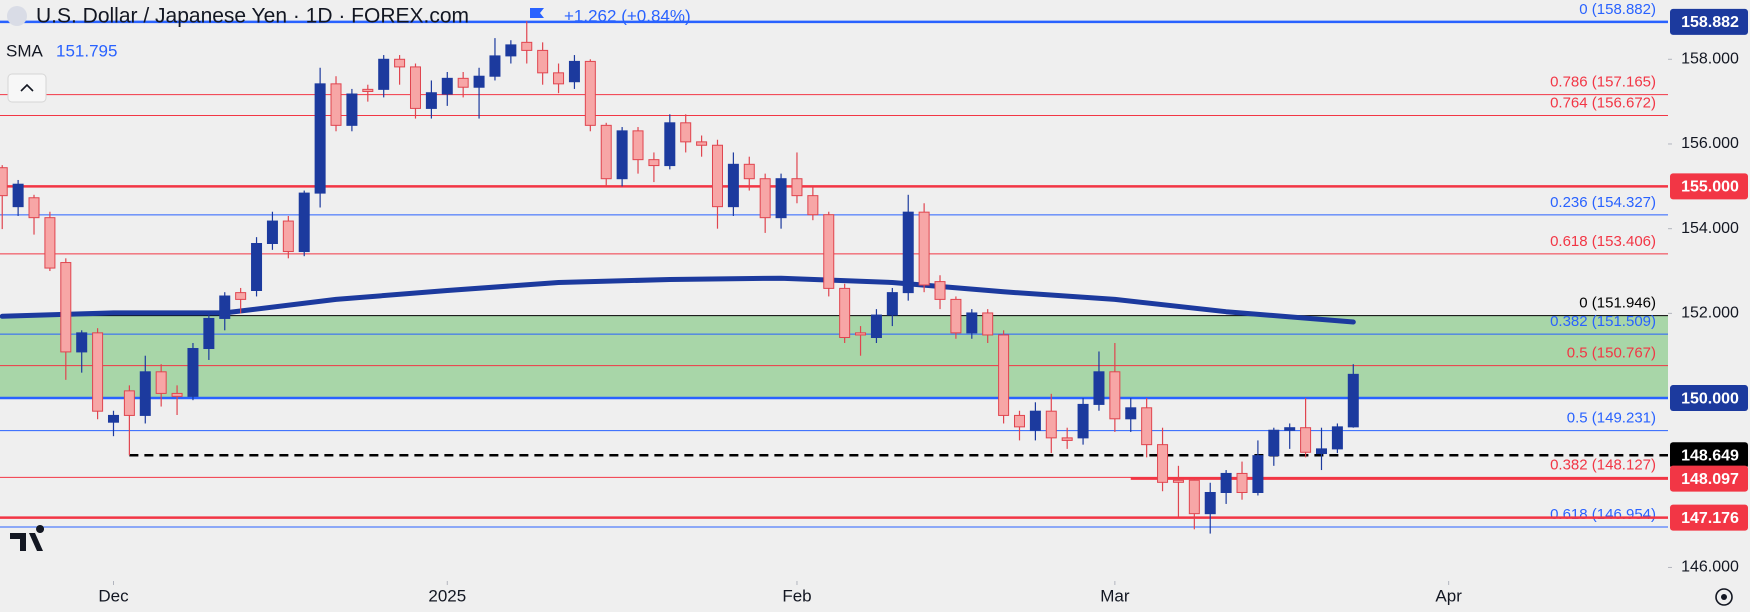 This screenshot has width=1750, height=612. Describe the element at coordinates (113, 595) in the screenshot. I see `x-tick-label: Dec` at that location.